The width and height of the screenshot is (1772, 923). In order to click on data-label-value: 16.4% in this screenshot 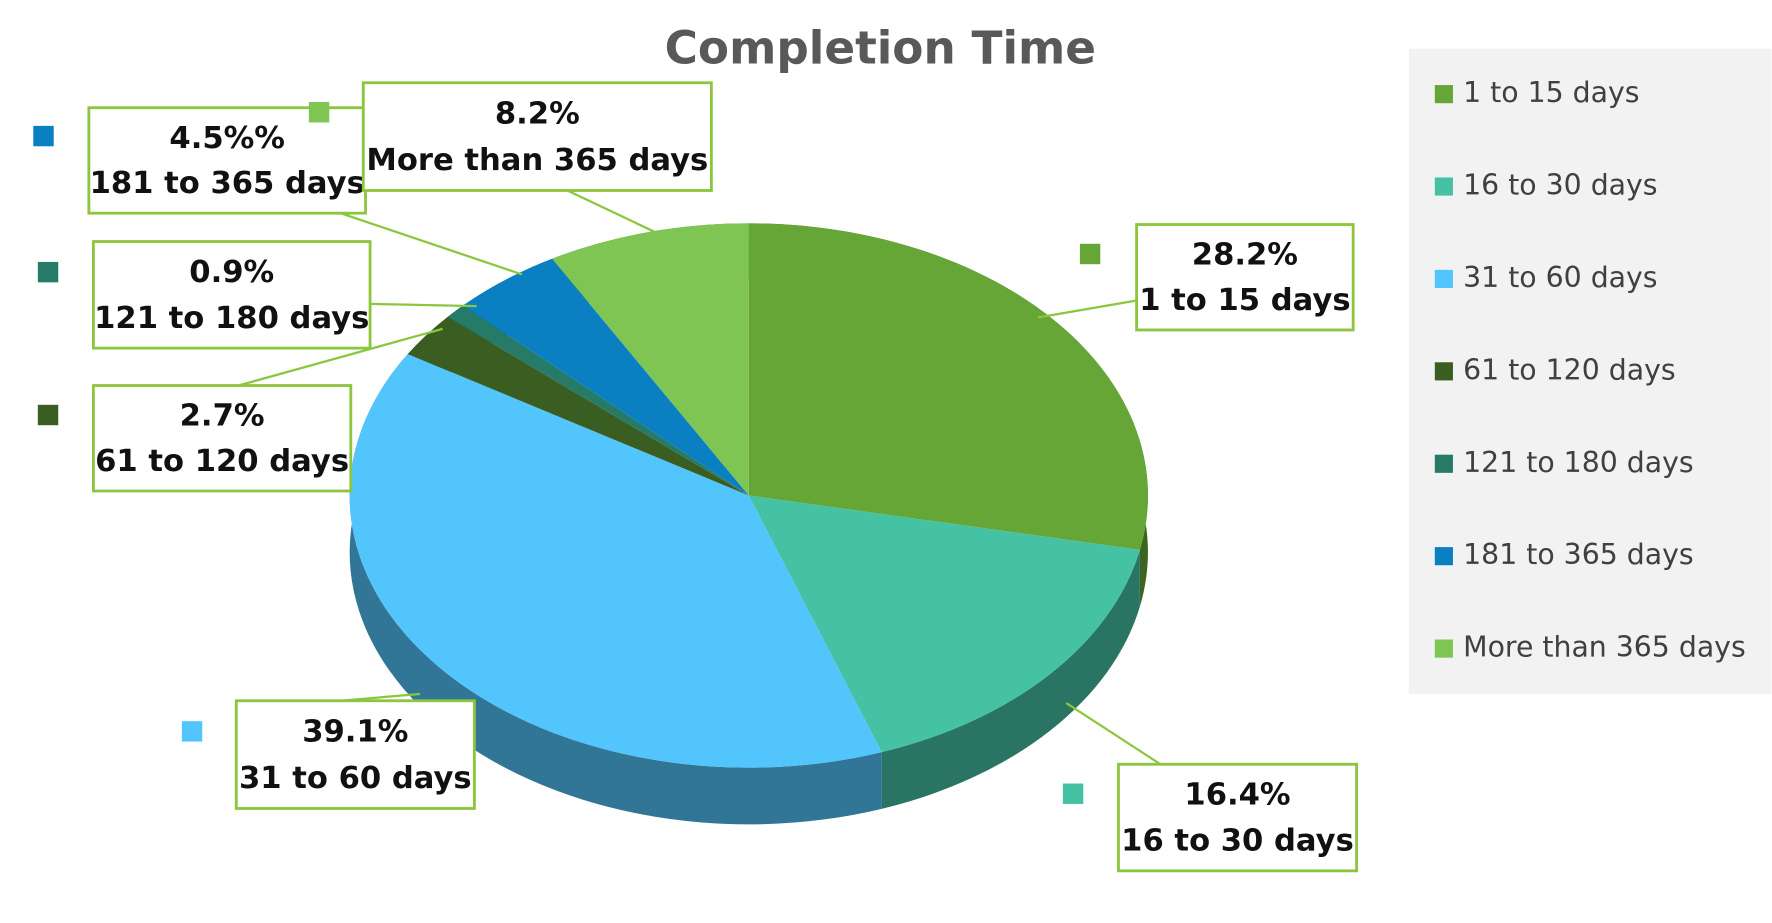, I will do `click(1237, 795)`.